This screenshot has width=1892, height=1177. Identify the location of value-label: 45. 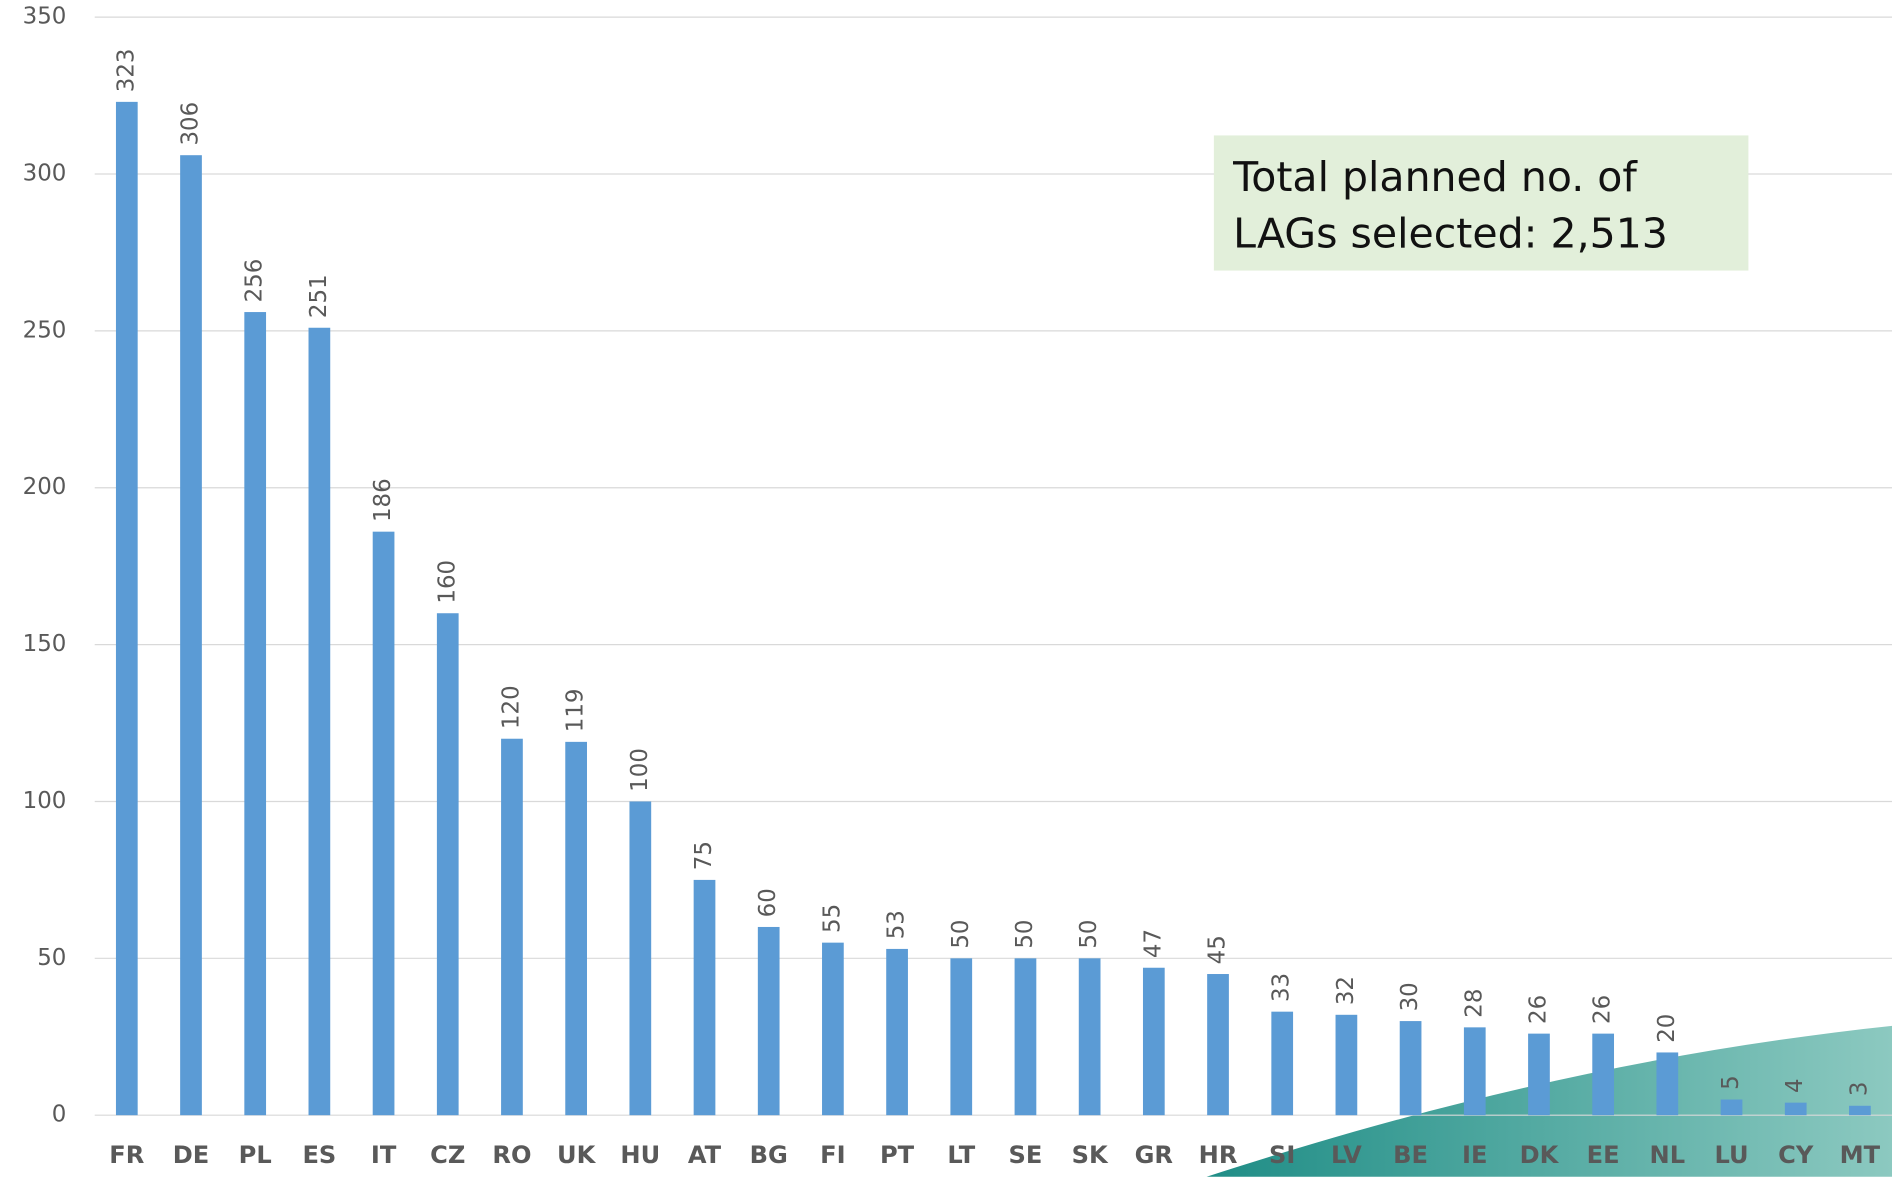
(1218, 949).